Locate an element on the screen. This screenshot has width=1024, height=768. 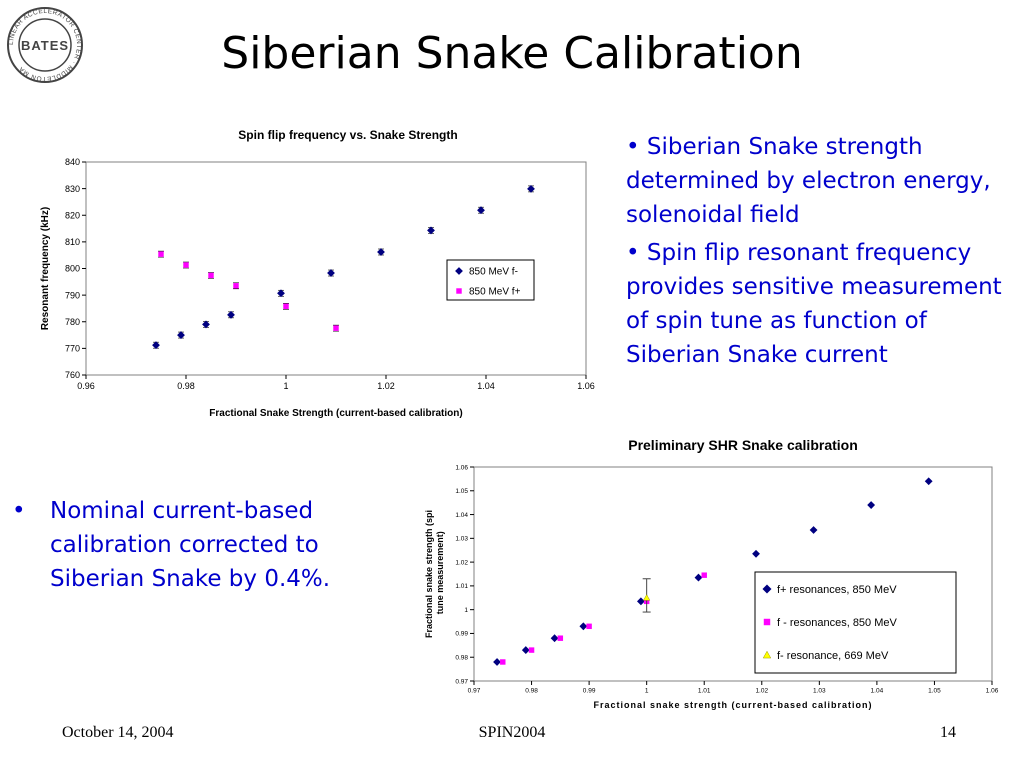
x-tick-label: 1.05 is located at coordinates (934, 691).